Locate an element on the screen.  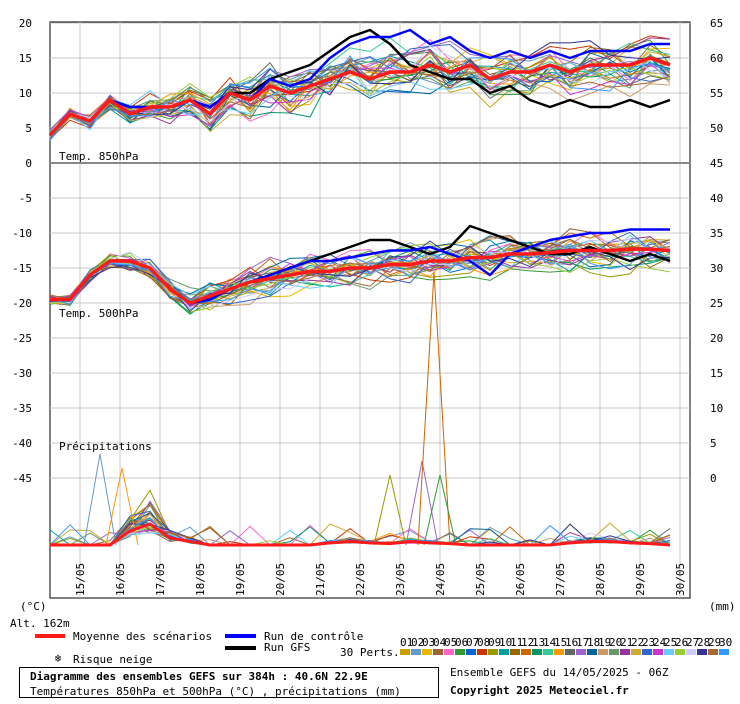
y-tick-right: 45 is located at coordinates (716, 163).